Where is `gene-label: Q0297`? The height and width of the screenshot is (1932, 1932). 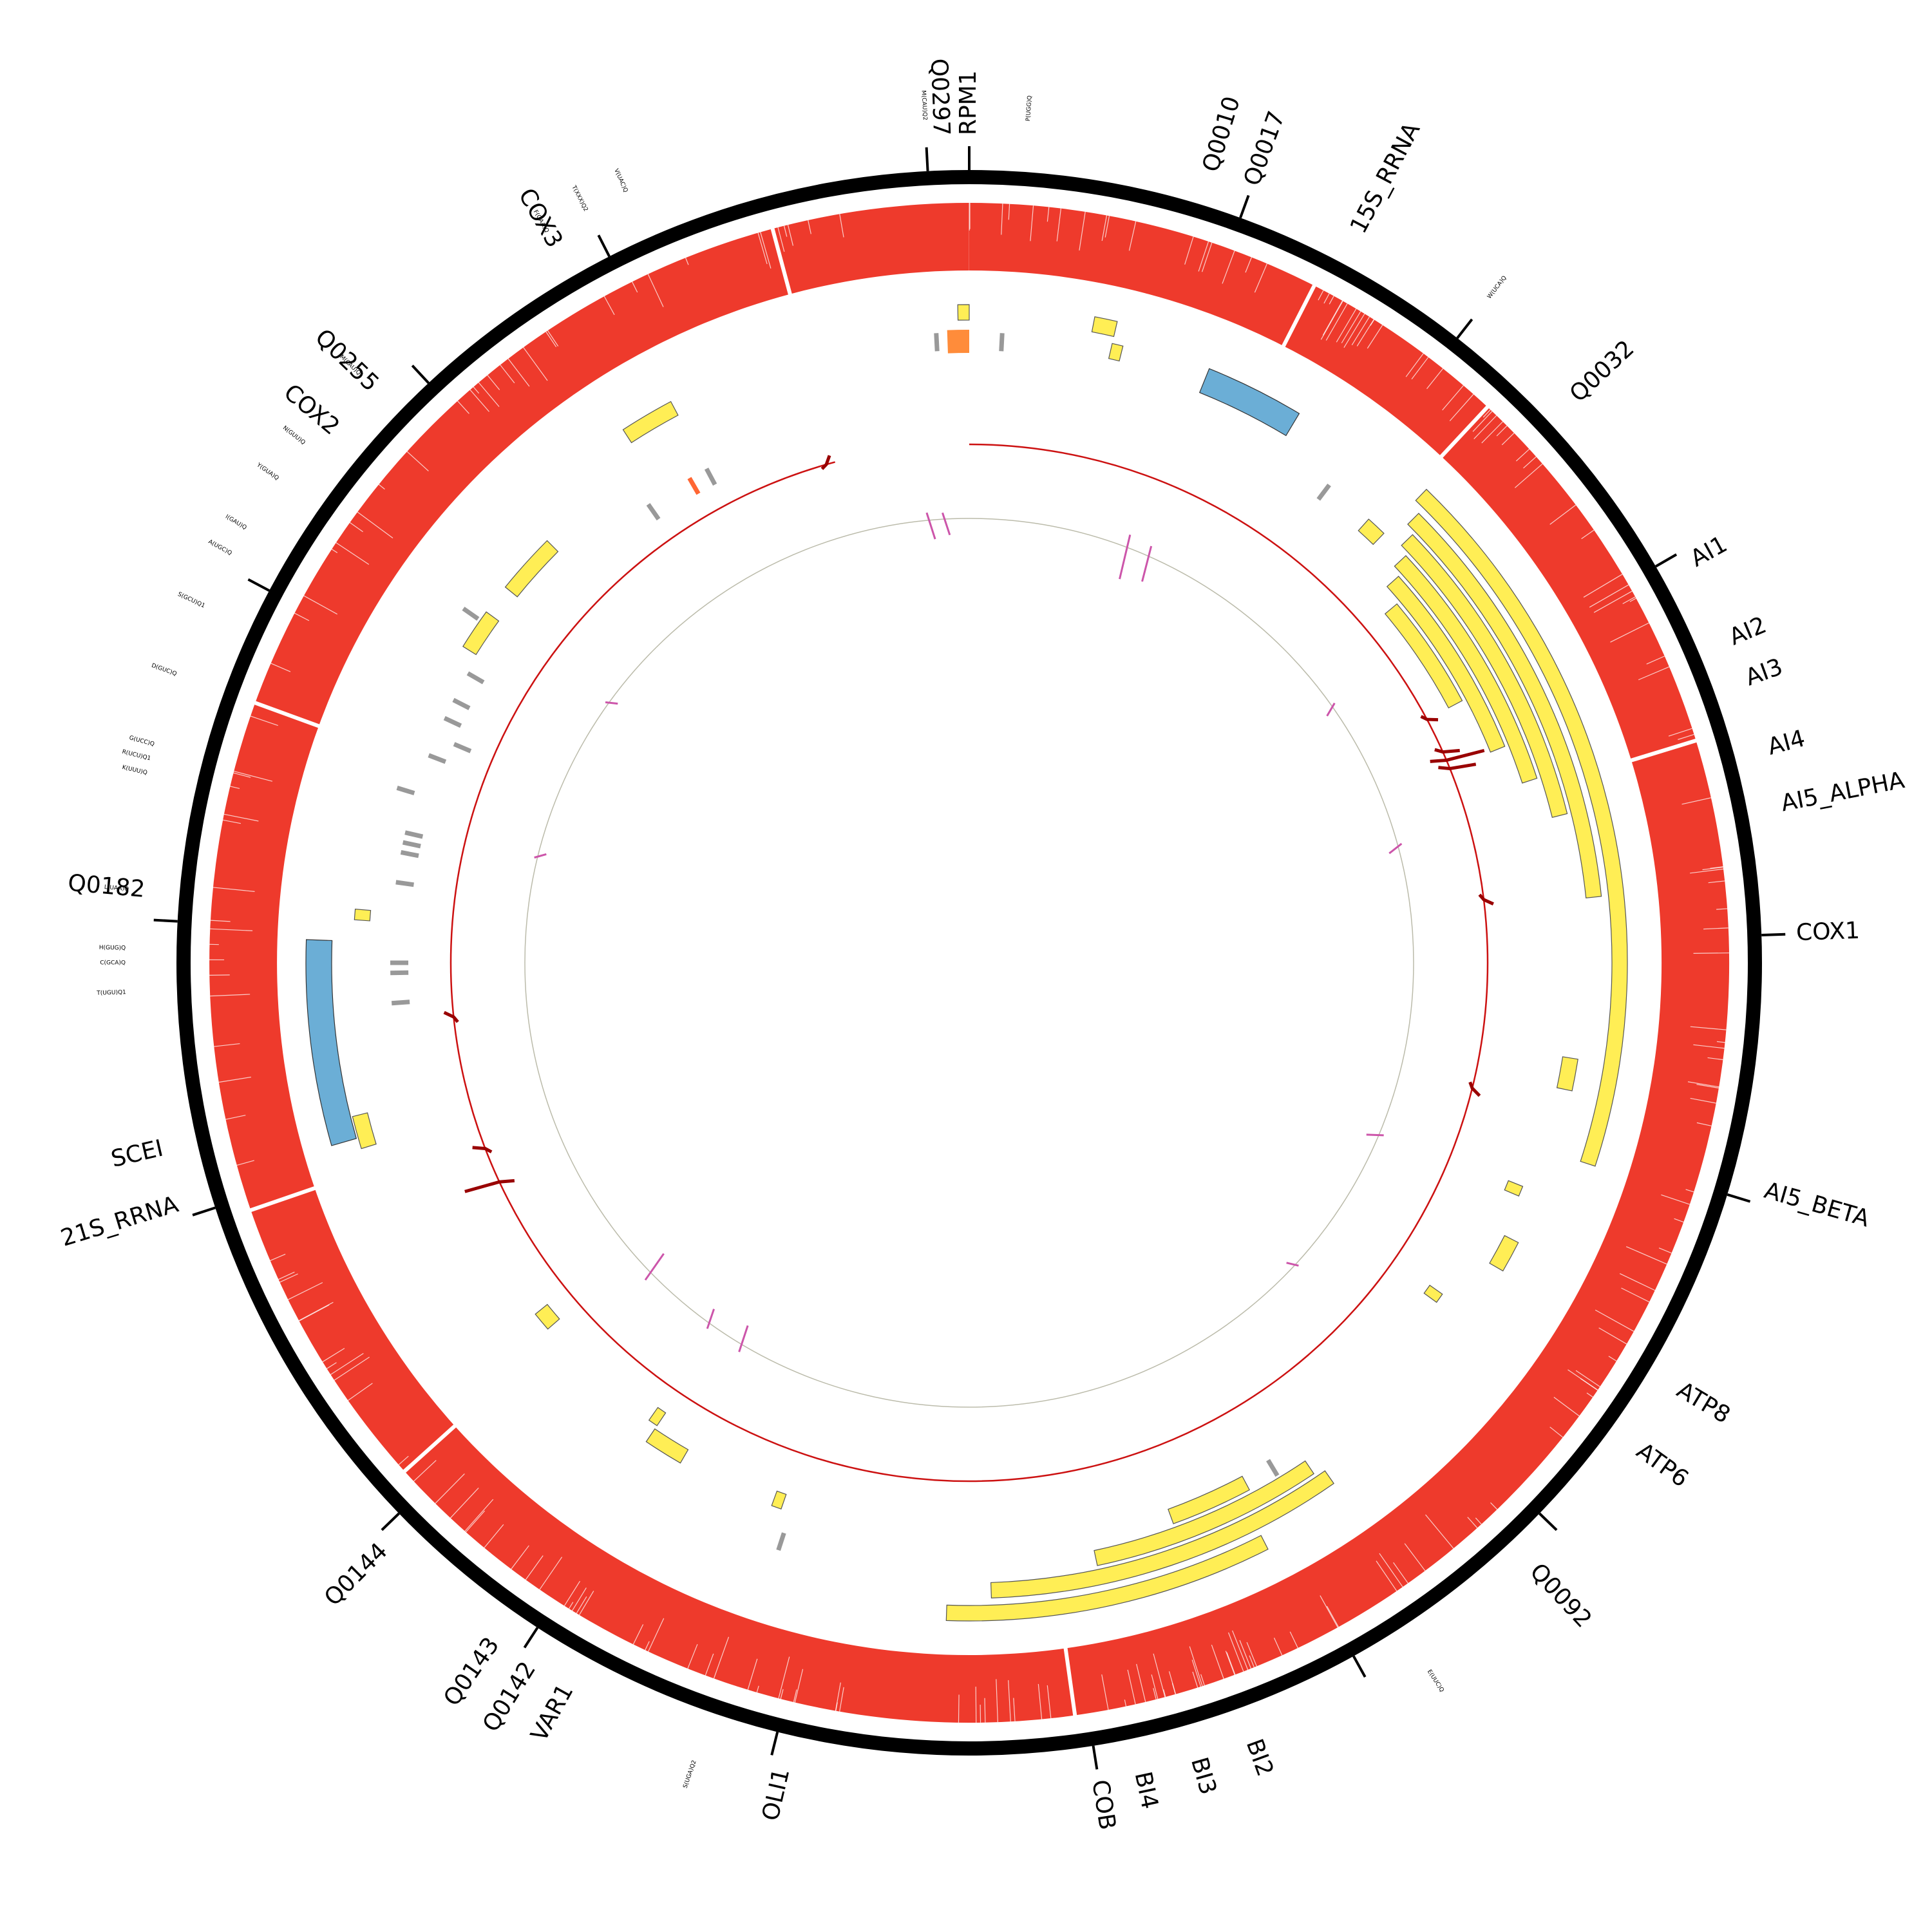 gene-label: Q0297 is located at coordinates (940, 97).